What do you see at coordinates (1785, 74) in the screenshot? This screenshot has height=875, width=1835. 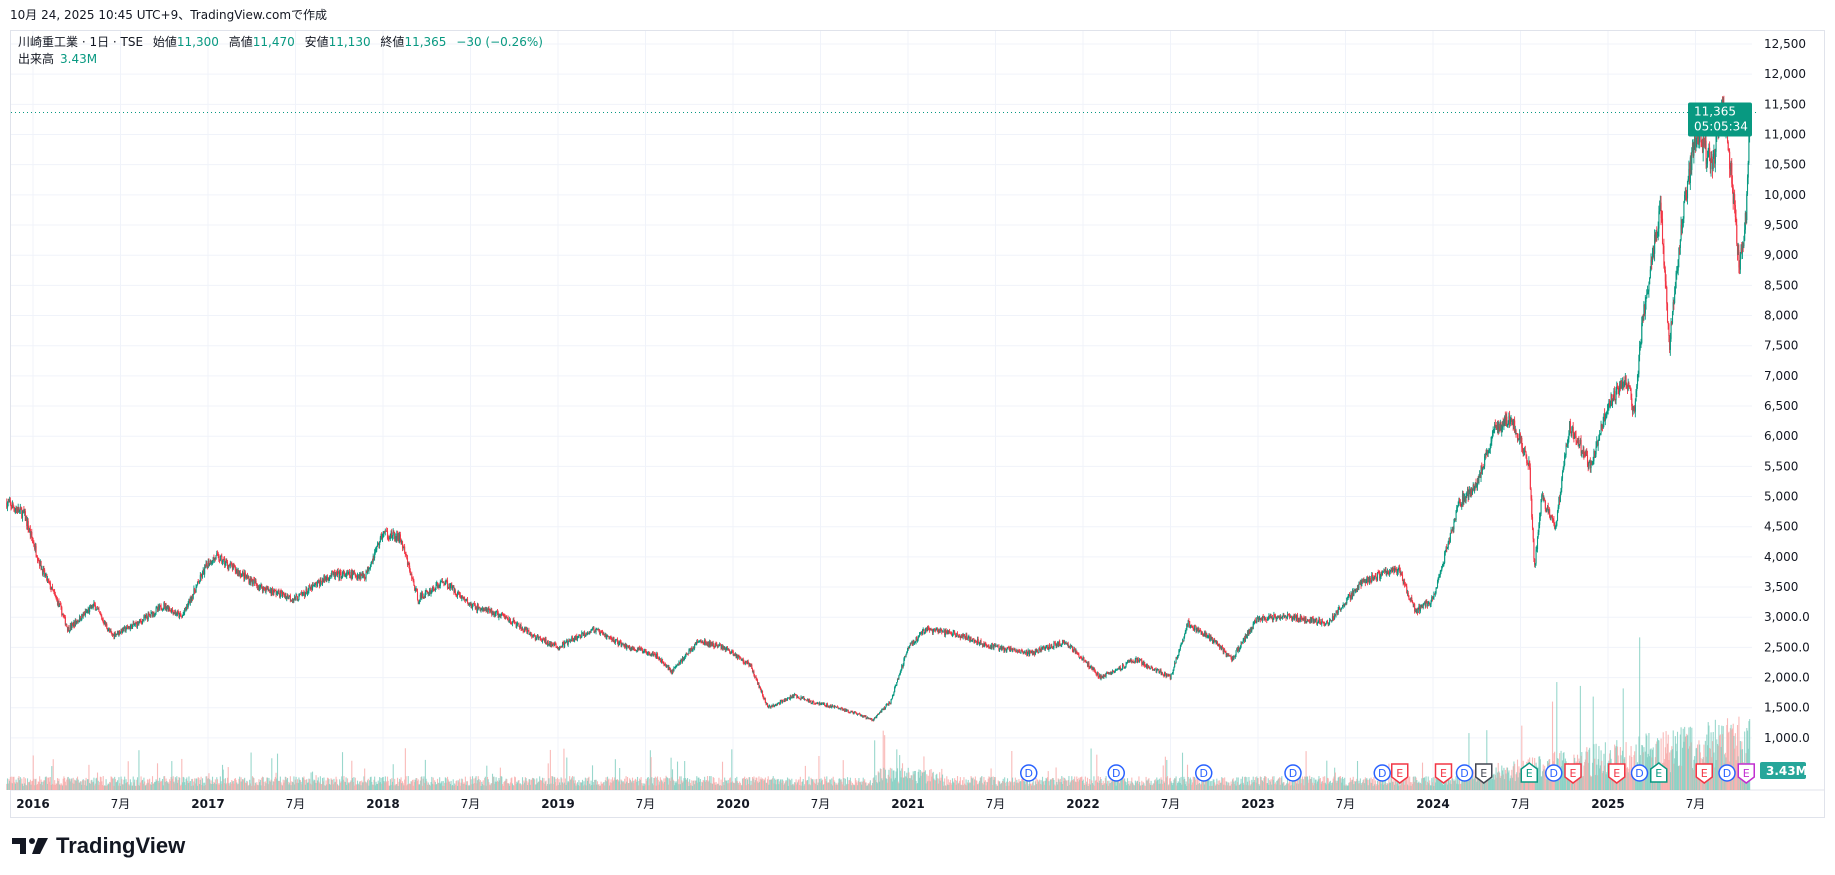 I see `y-tick-label: 12,000` at bounding box center [1785, 74].